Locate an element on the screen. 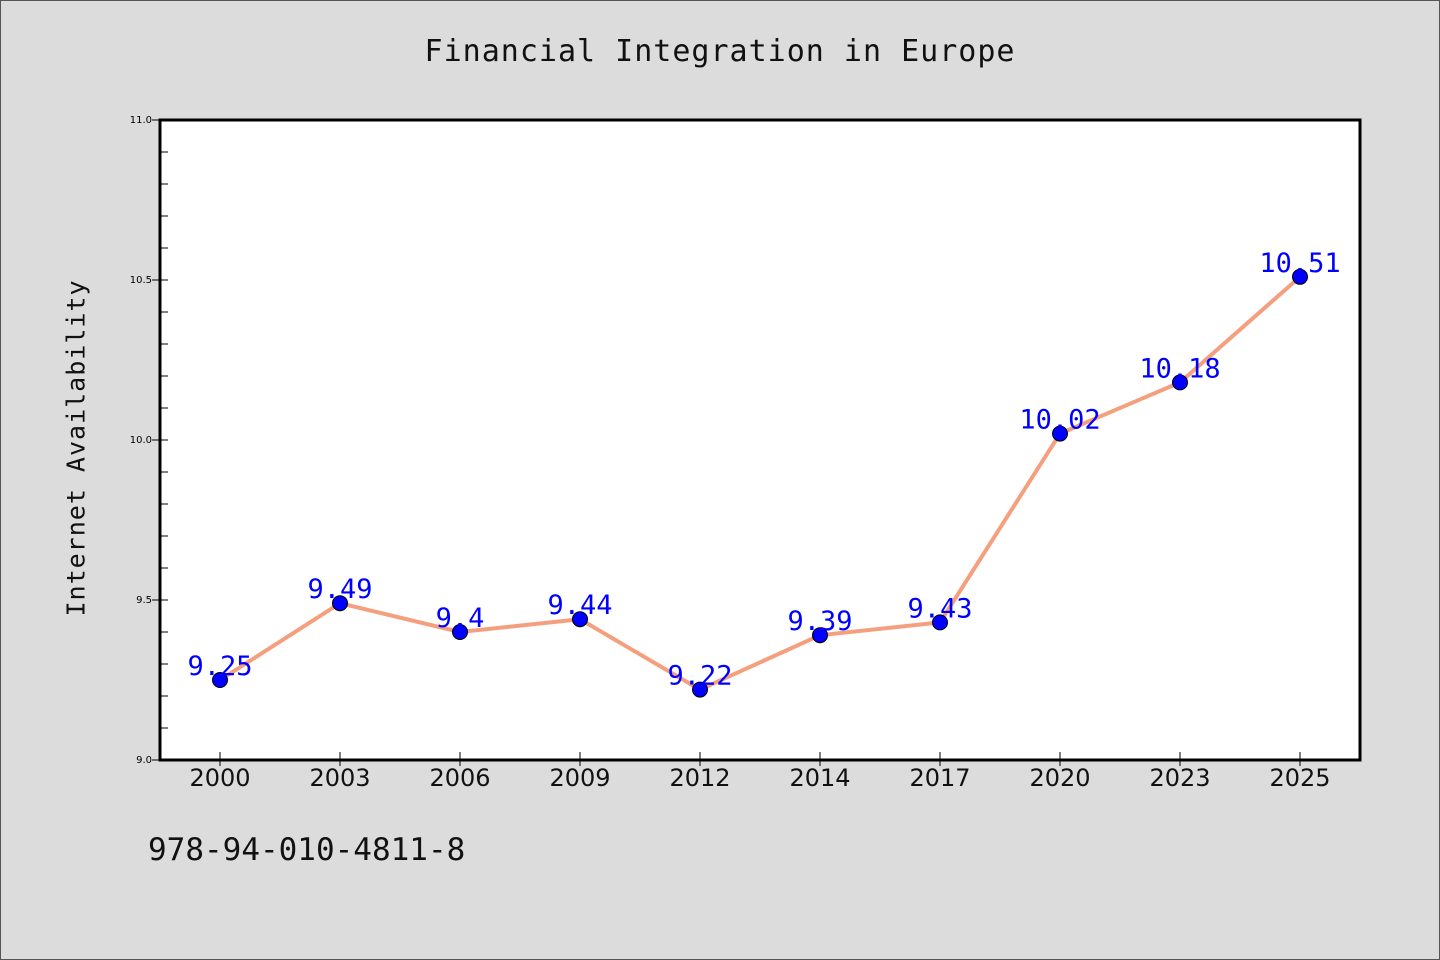 This screenshot has height=960, width=1440. y-axis-ticks: 9.0 9.5 10.0 10.5 11.0 is located at coordinates (141, 440).